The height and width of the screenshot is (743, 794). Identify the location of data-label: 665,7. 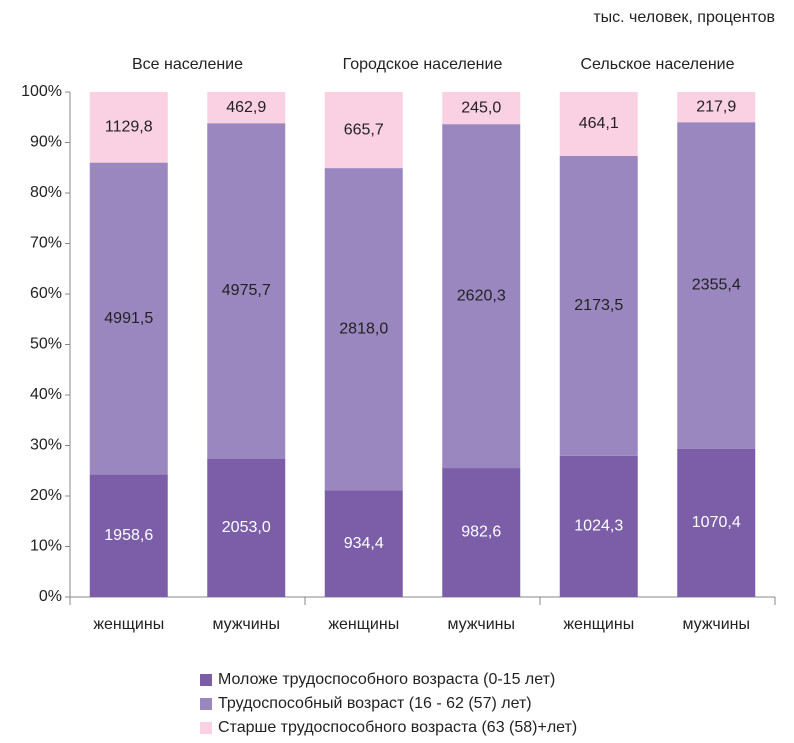
(364, 129).